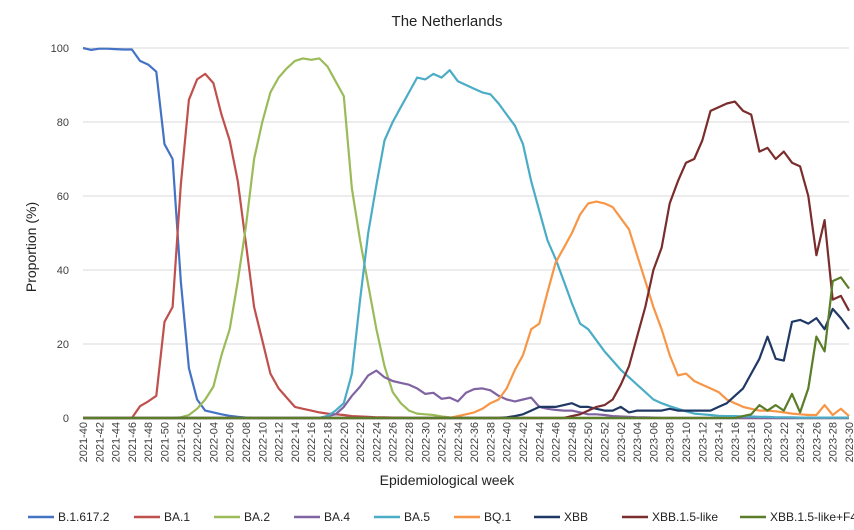 The height and width of the screenshot is (530, 854). Describe the element at coordinates (177, 517) in the screenshot. I see `legend-label-1: BA.1` at that location.